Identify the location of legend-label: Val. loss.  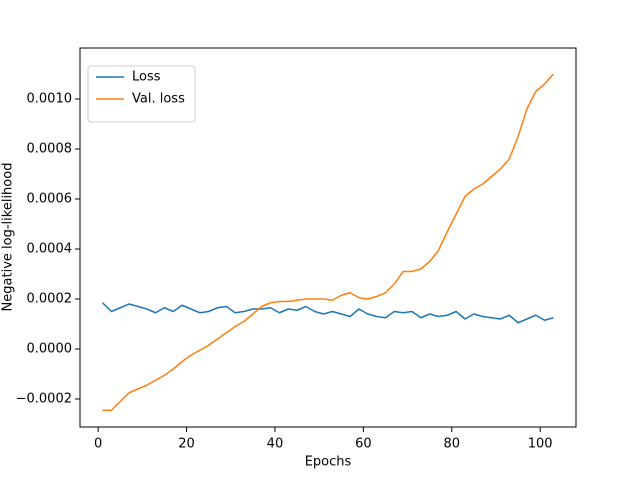
(158, 99).